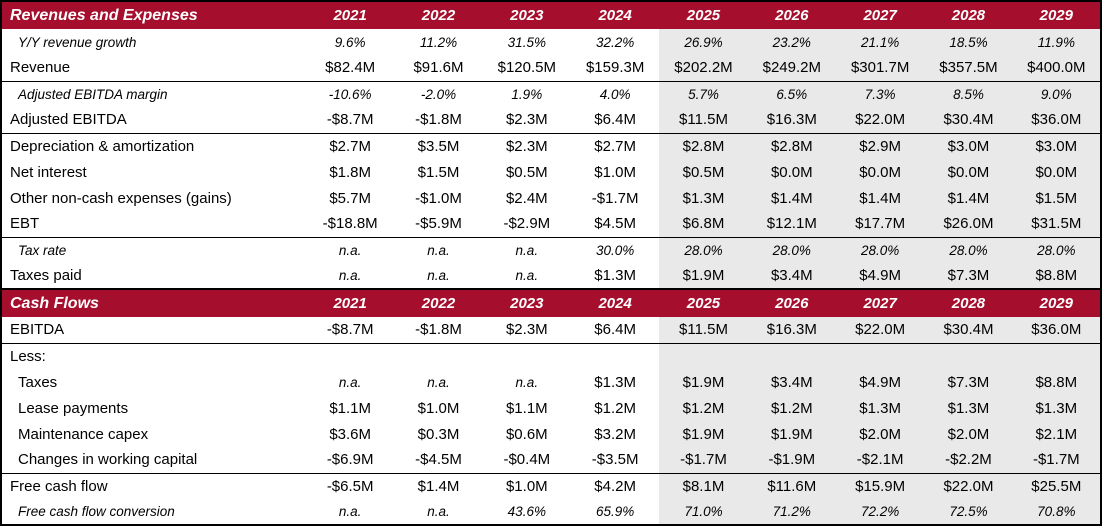  I want to click on cell-value: $2.7M, so click(350, 146).